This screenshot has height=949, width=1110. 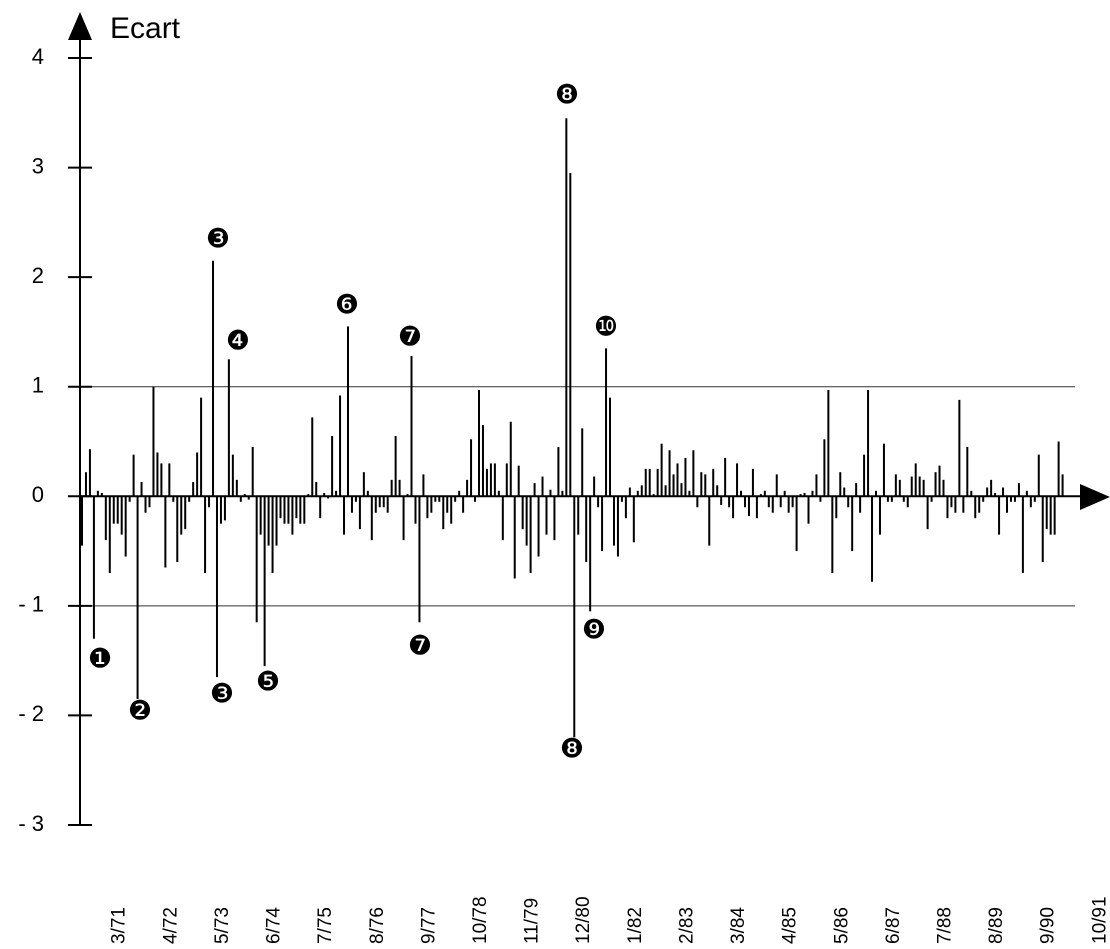 What do you see at coordinates (790, 925) in the screenshot?
I see `x-tick-label: 4/85` at bounding box center [790, 925].